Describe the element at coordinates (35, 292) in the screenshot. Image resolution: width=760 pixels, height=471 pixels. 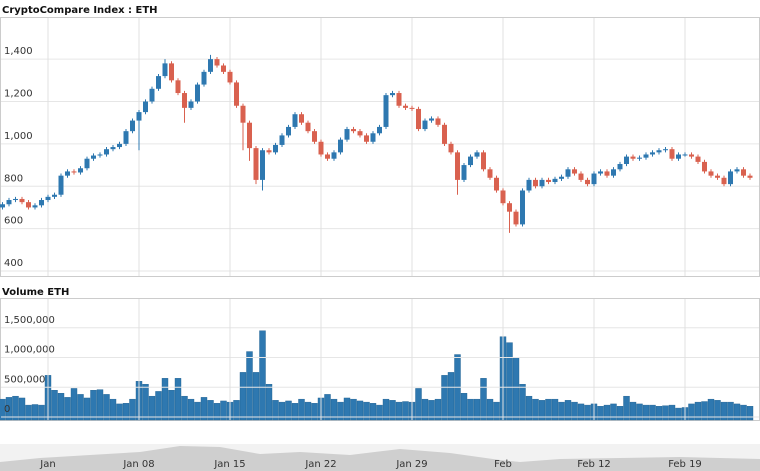
I see `volume-title: Volume ETH` at that location.